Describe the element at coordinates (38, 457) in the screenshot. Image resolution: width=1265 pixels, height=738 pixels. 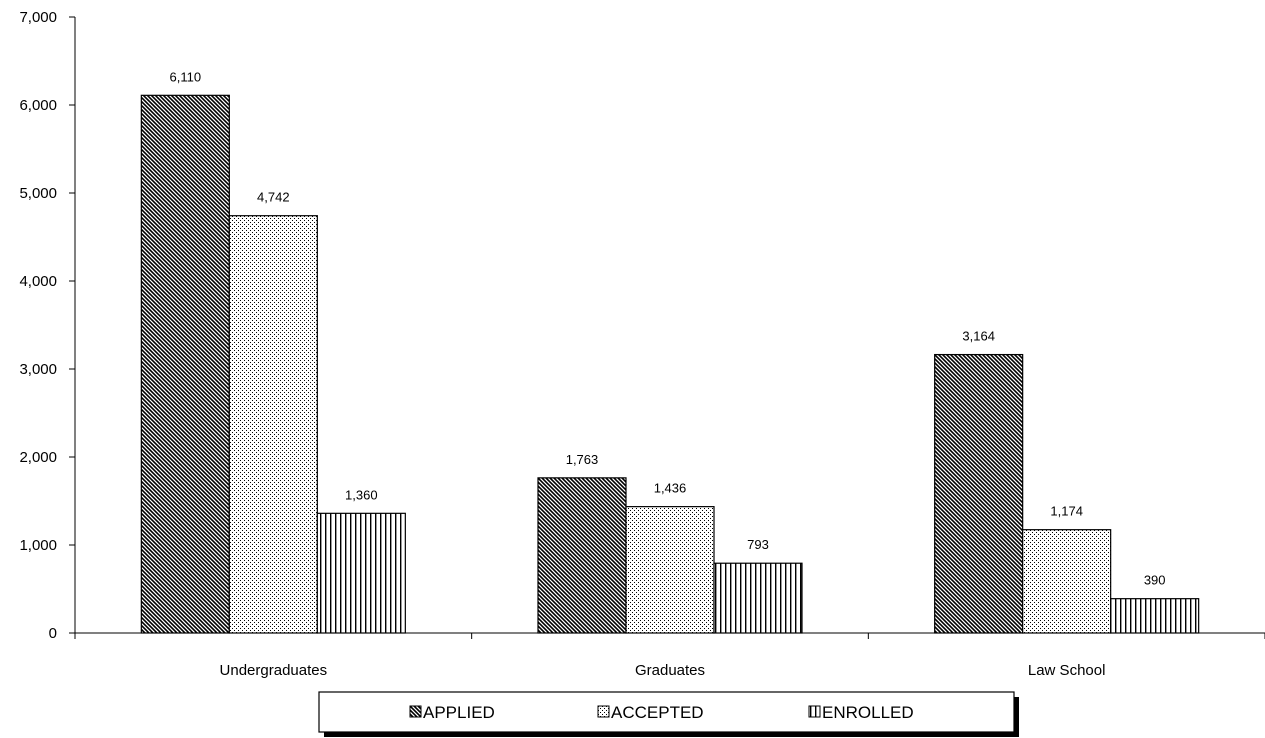
I see `y-tick-label: 2,000` at that location.